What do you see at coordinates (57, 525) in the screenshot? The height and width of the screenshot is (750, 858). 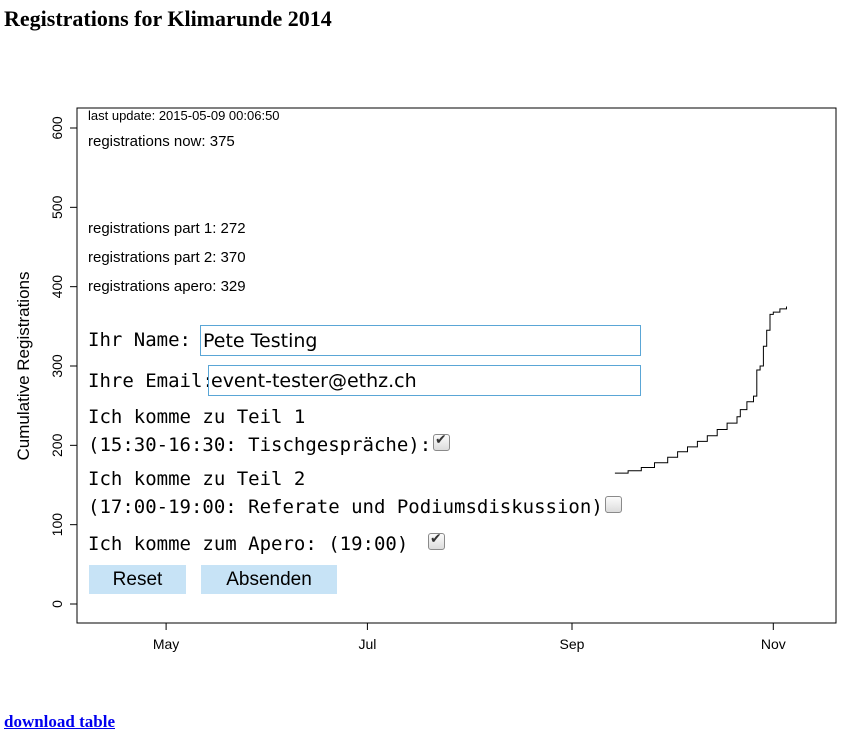 I see `y-tick-label: 100` at bounding box center [57, 525].